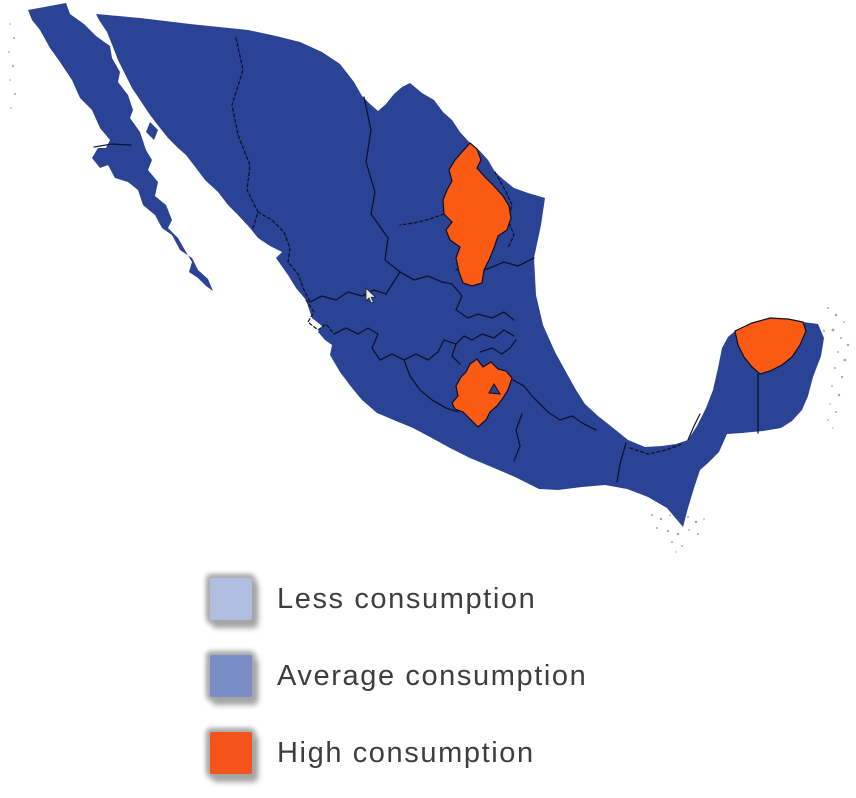 This screenshot has width=856, height=798. I want to click on state-puebla, so click(482, 393).